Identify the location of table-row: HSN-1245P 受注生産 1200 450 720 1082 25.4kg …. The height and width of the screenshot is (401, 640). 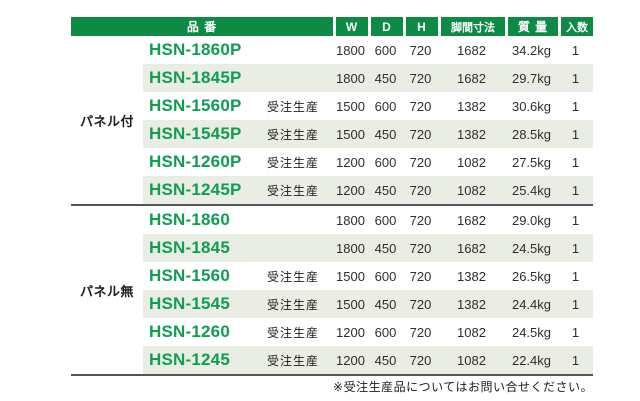
(368, 190).